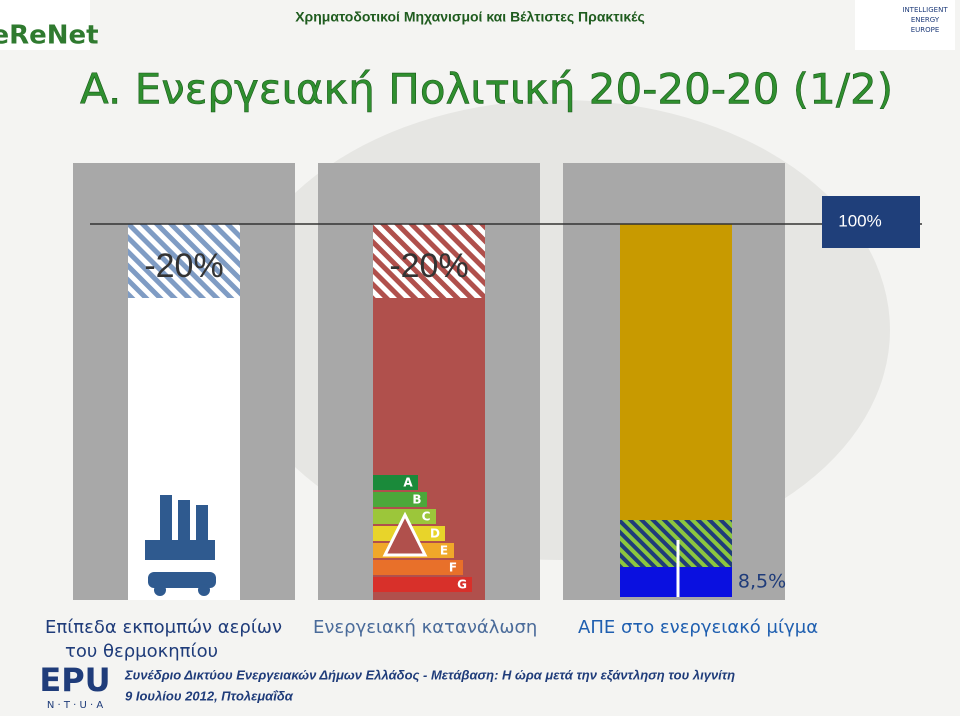 Image resolution: width=960 pixels, height=716 pixels. What do you see at coordinates (74, 680) in the screenshot?
I see `footer-logo: EPU` at bounding box center [74, 680].